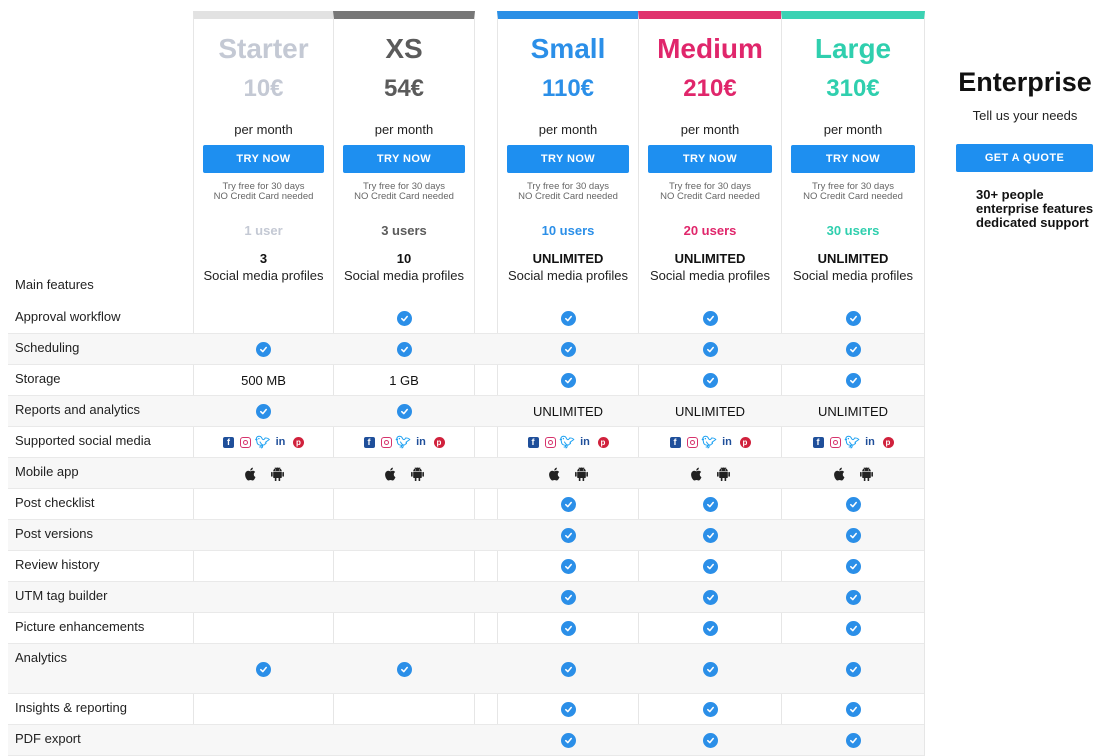 This screenshot has height=756, width=1100. I want to click on twitter-icon: 🐦︎, so click(262, 442).